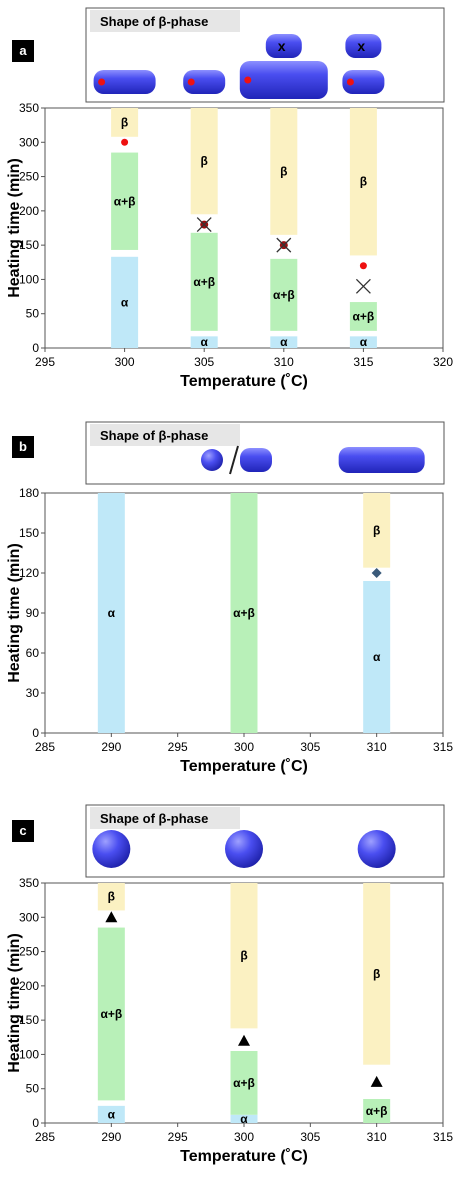 The height and width of the screenshot is (1177, 459). I want to click on y-tick-label: 90, so click(33, 613).